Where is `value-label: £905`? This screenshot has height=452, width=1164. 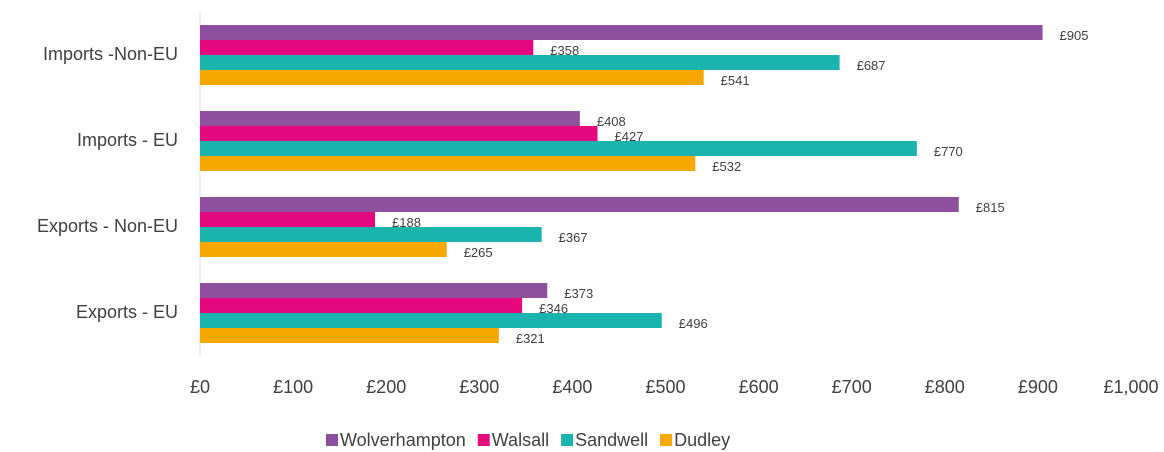 value-label: £905 is located at coordinates (1074, 35).